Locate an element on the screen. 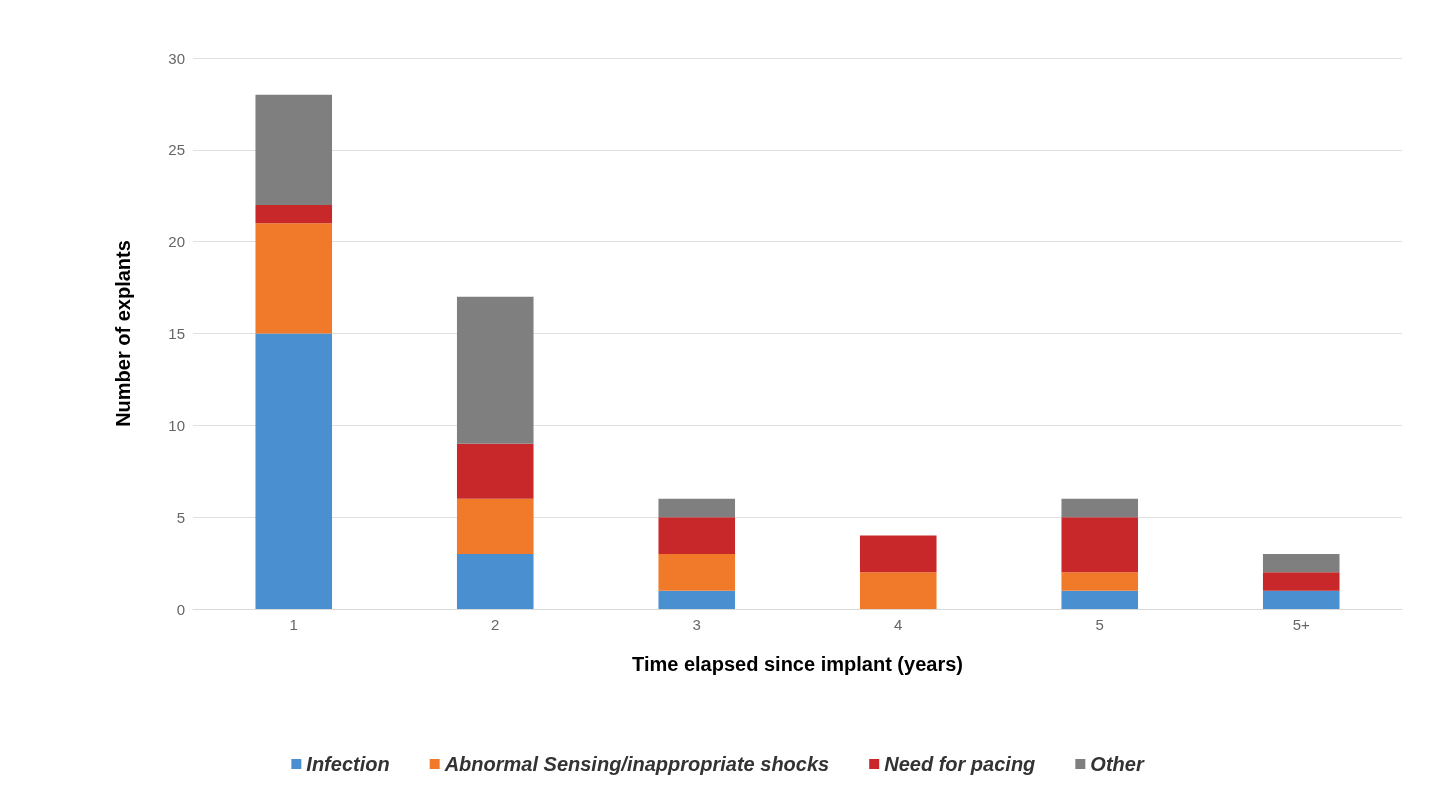 Image resolution: width=1435 pixels, height=802 pixels. x-tick-label: 4 is located at coordinates (898, 624).